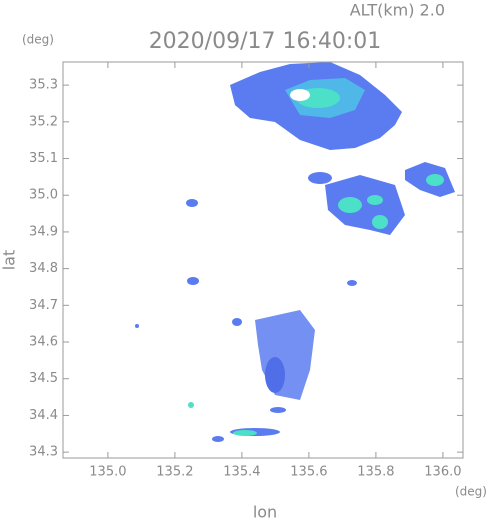 Image resolution: width=491 pixels, height=521 pixels. Describe the element at coordinates (174, 472) in the screenshot. I see `x-tick-label: 135.2` at that location.